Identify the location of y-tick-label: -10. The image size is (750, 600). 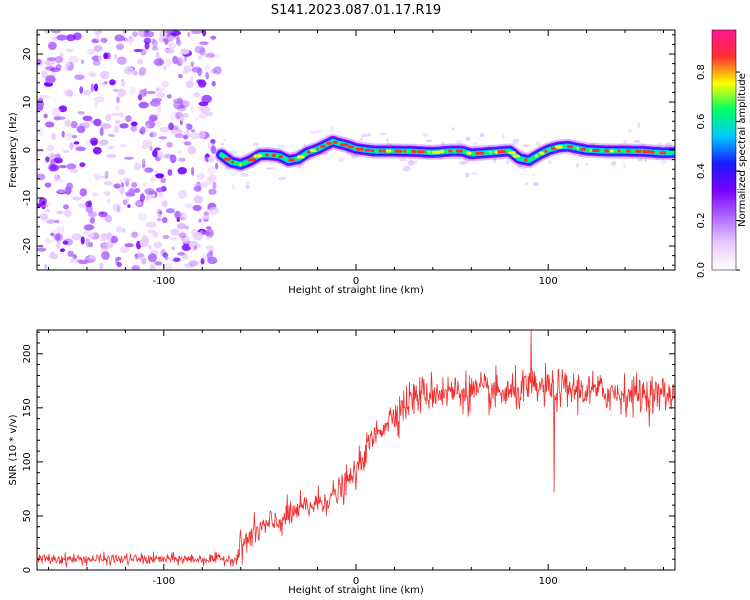
(27, 198).